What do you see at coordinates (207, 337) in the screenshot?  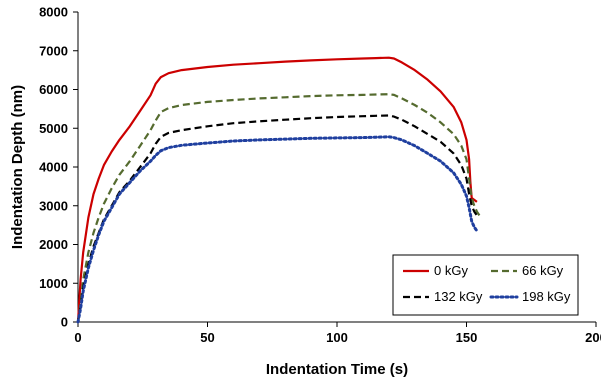 I see `x-tick-label: 50` at bounding box center [207, 337].